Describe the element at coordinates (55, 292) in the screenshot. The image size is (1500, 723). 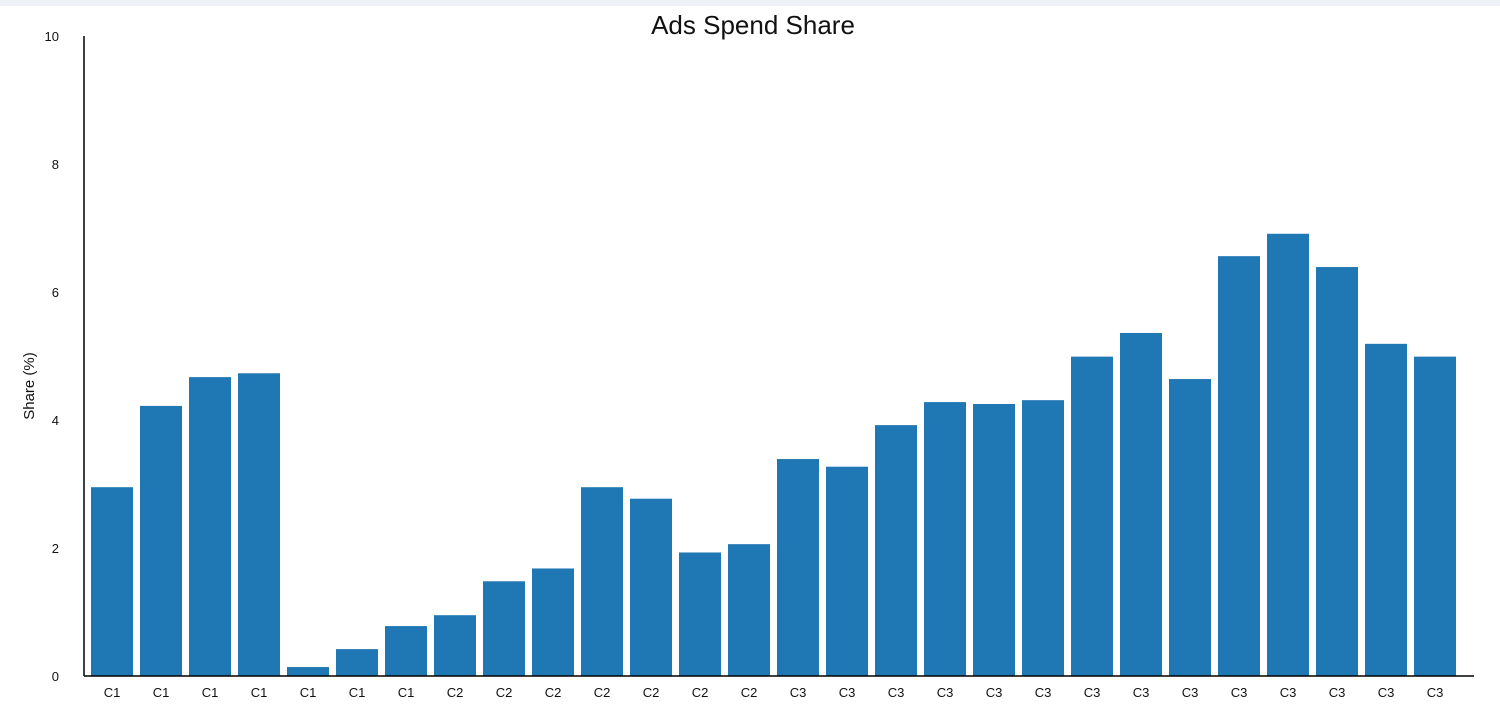
I see `y-tick-label: 6` at that location.